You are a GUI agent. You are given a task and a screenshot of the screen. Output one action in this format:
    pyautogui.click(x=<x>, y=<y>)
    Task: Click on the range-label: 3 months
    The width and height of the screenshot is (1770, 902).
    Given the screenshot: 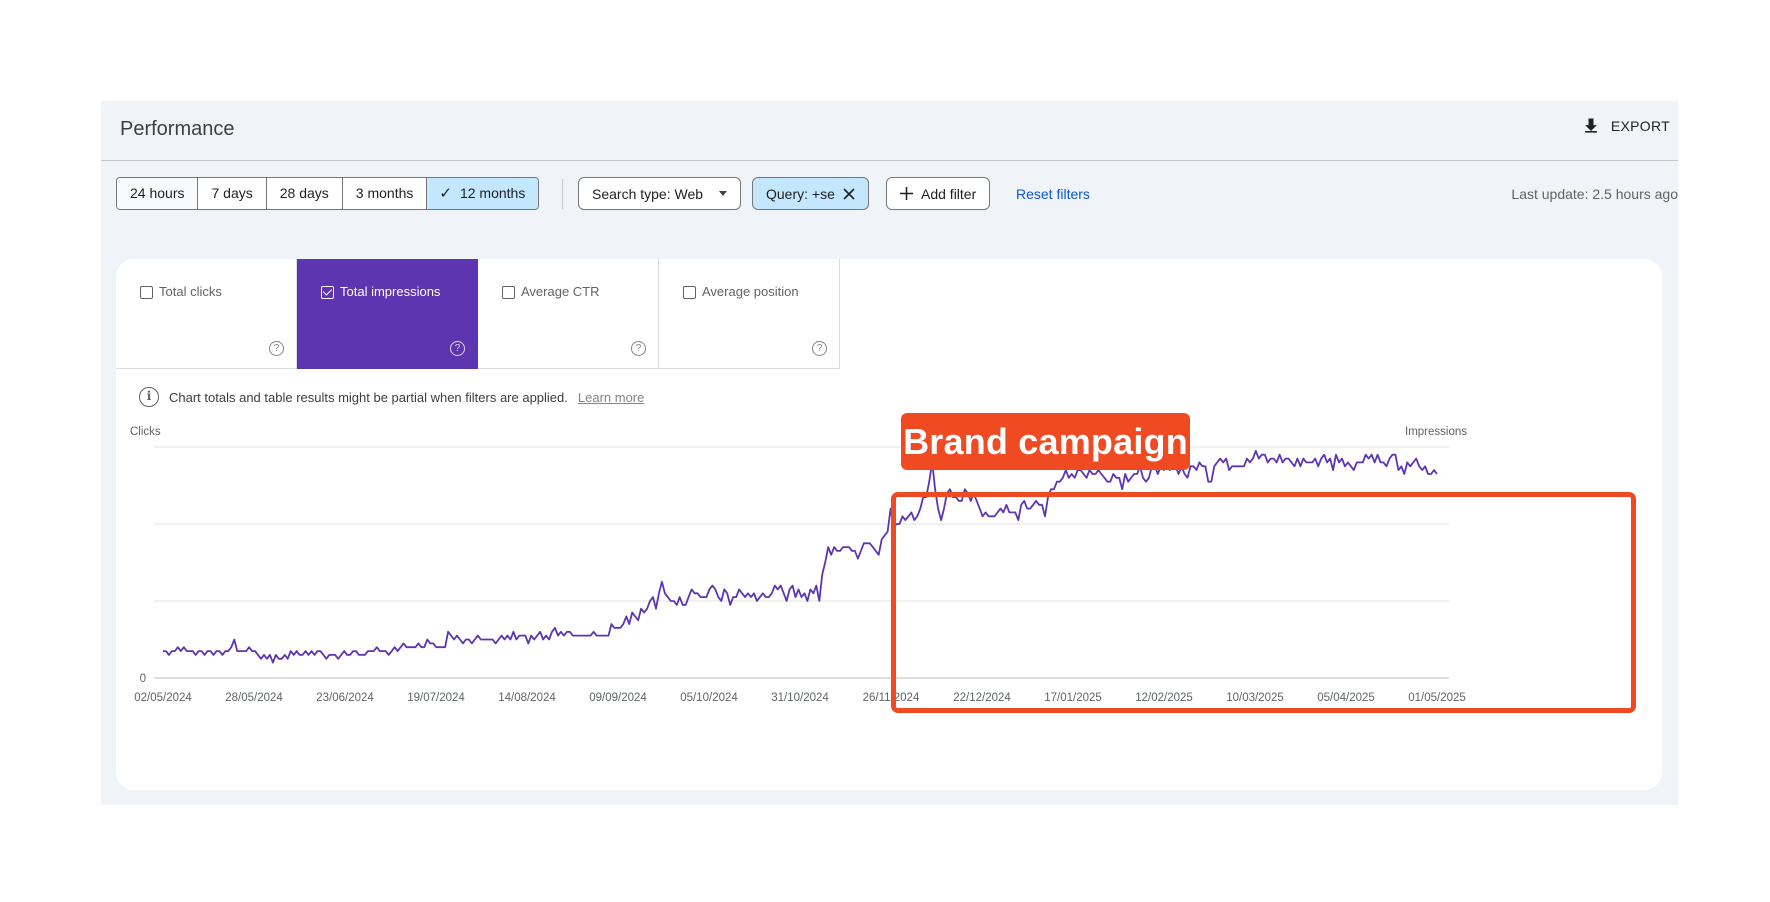 What is the action you would take?
    pyautogui.click(x=384, y=193)
    